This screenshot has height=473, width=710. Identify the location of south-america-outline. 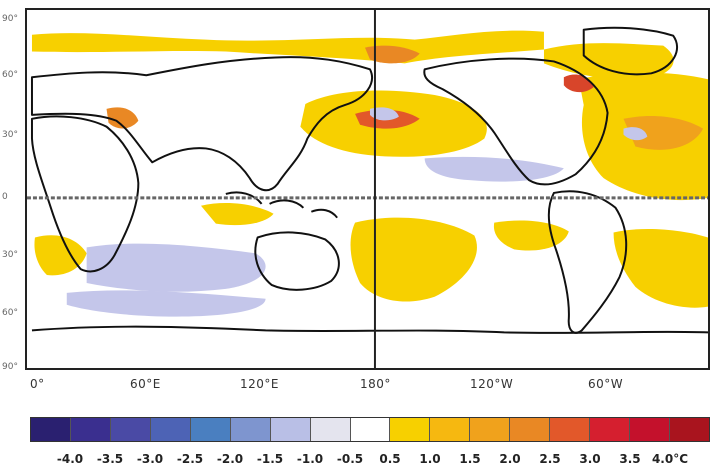
(587, 262).